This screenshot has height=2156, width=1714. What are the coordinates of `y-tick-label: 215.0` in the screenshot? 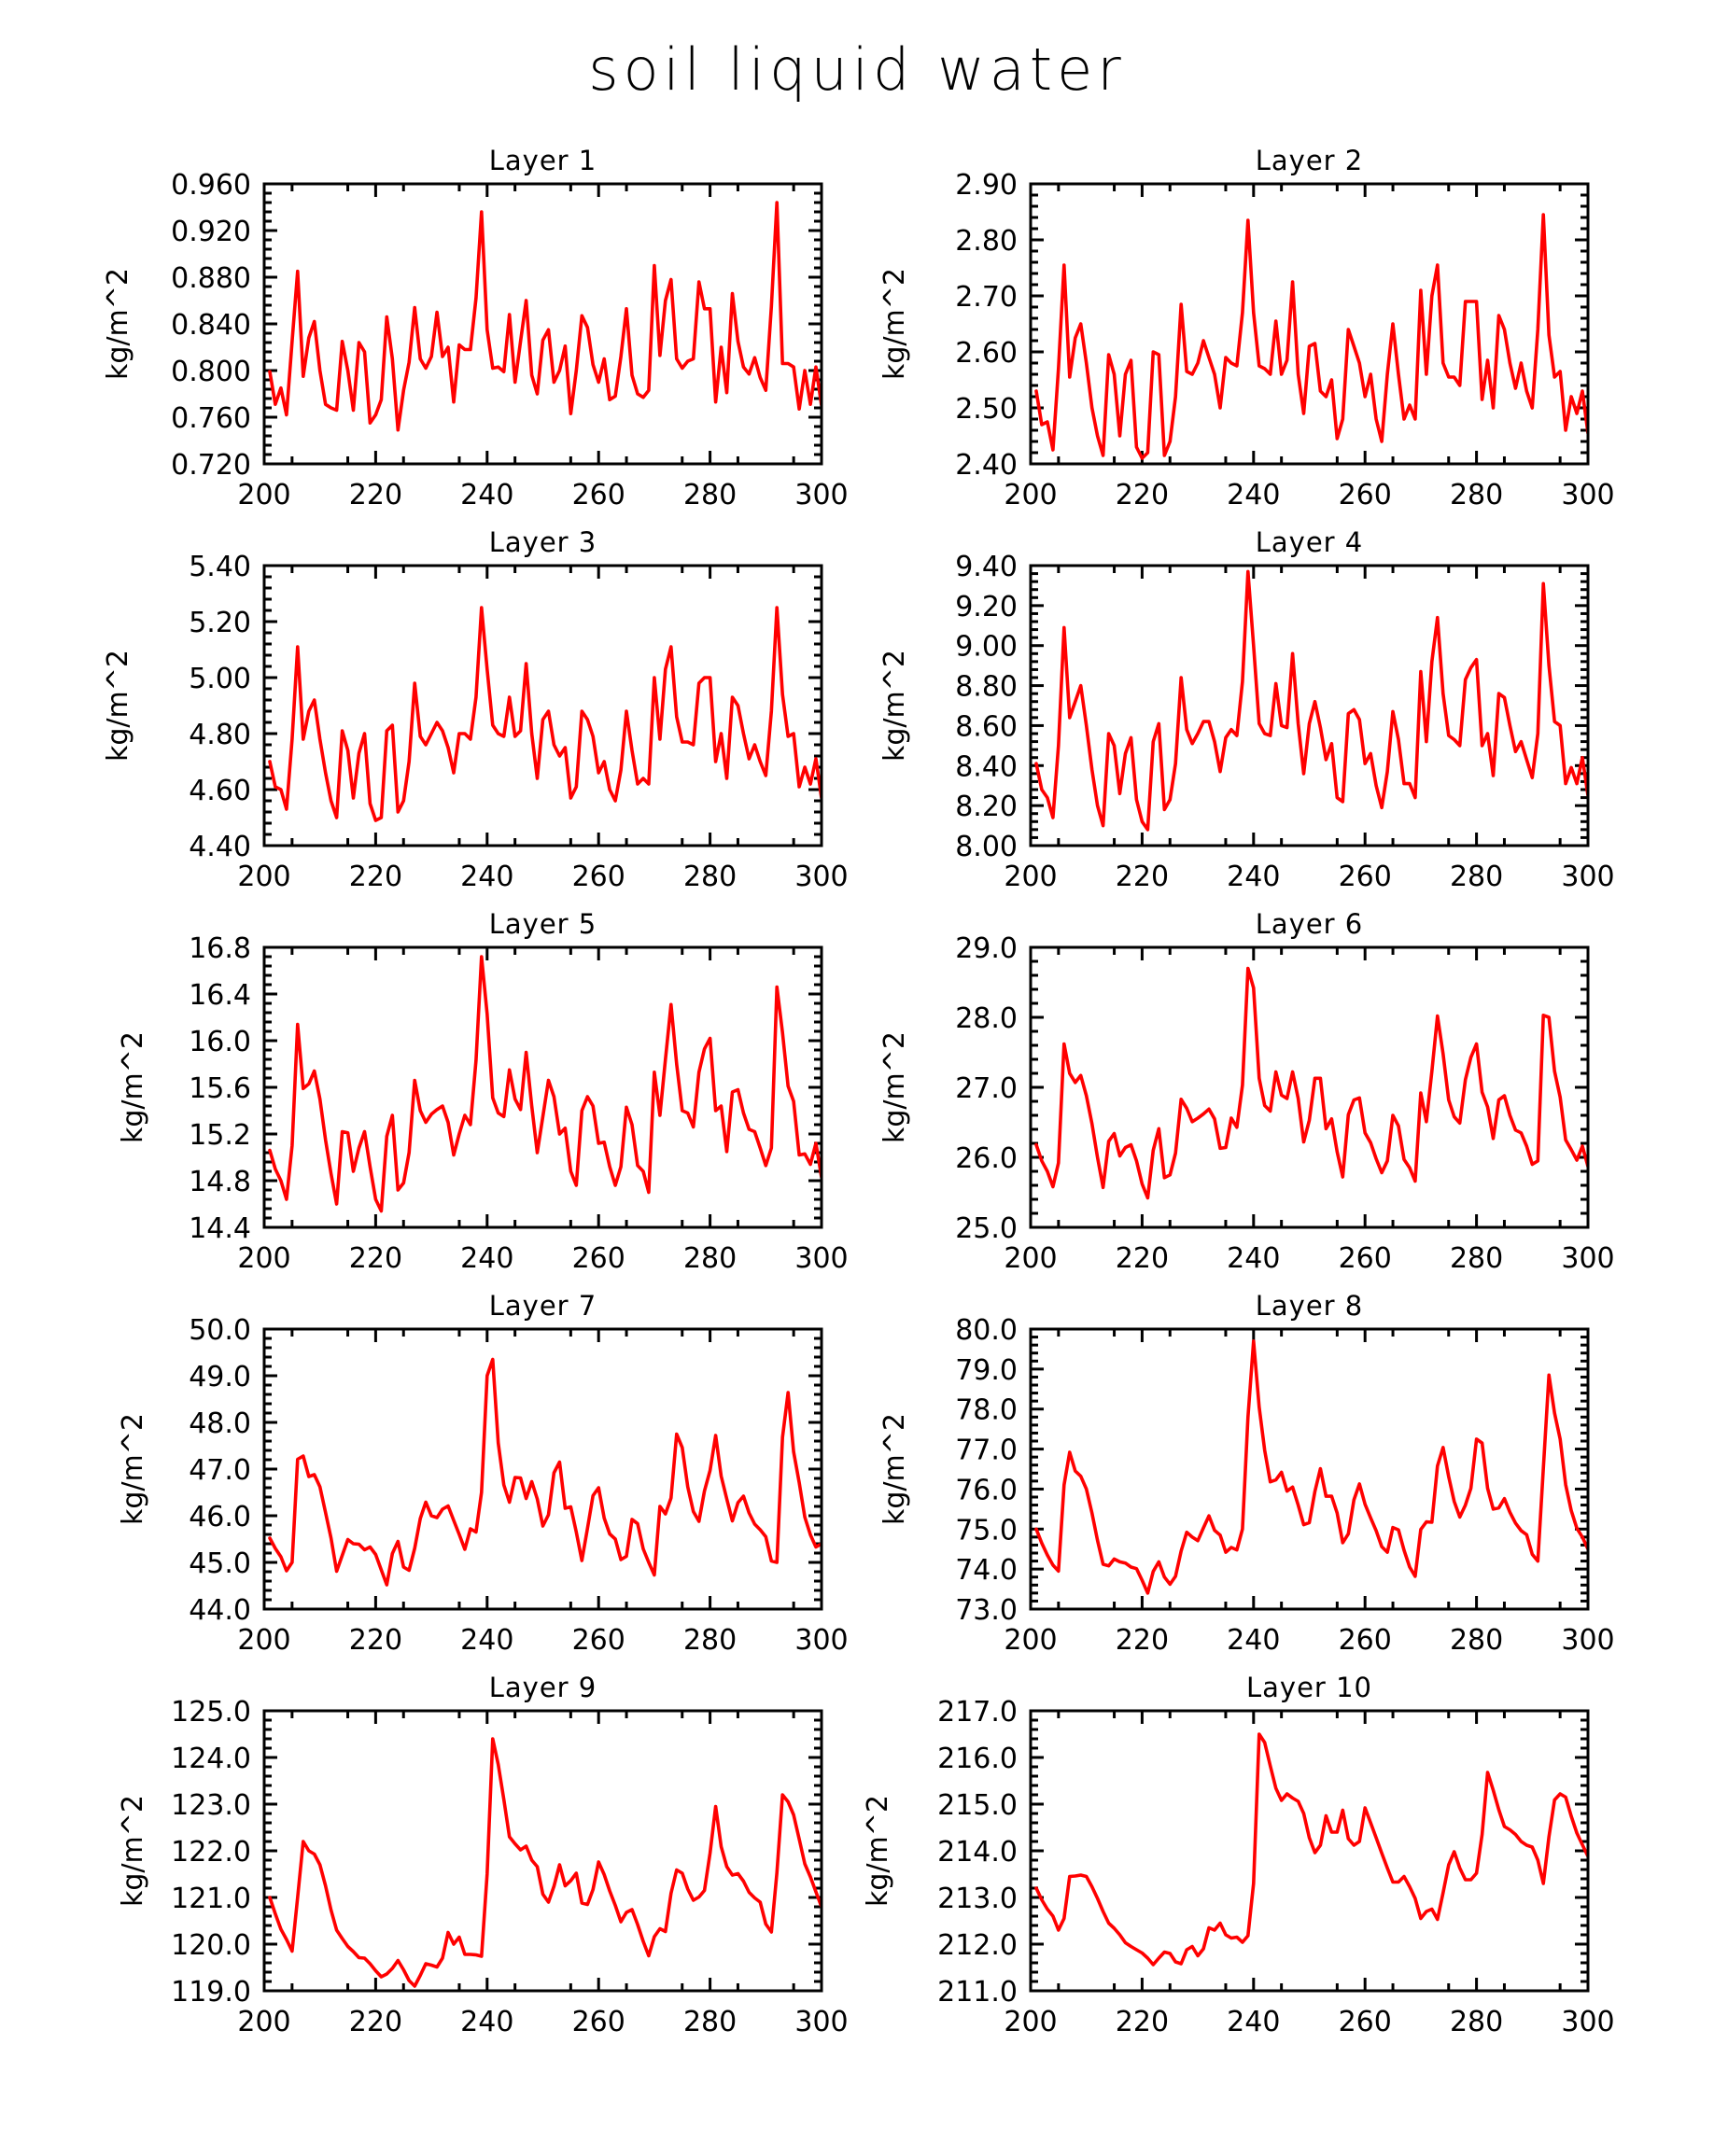 It's located at (978, 1805).